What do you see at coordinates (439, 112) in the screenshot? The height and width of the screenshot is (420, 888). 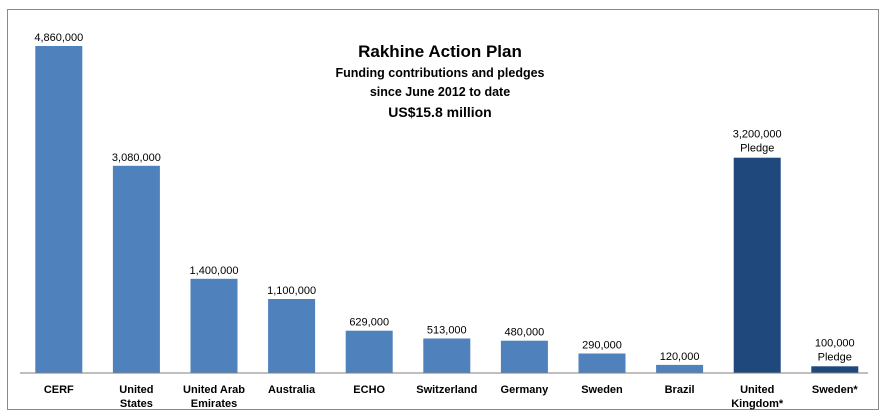 I see `chart-subtitle-line-3: US$15.8 million` at bounding box center [439, 112].